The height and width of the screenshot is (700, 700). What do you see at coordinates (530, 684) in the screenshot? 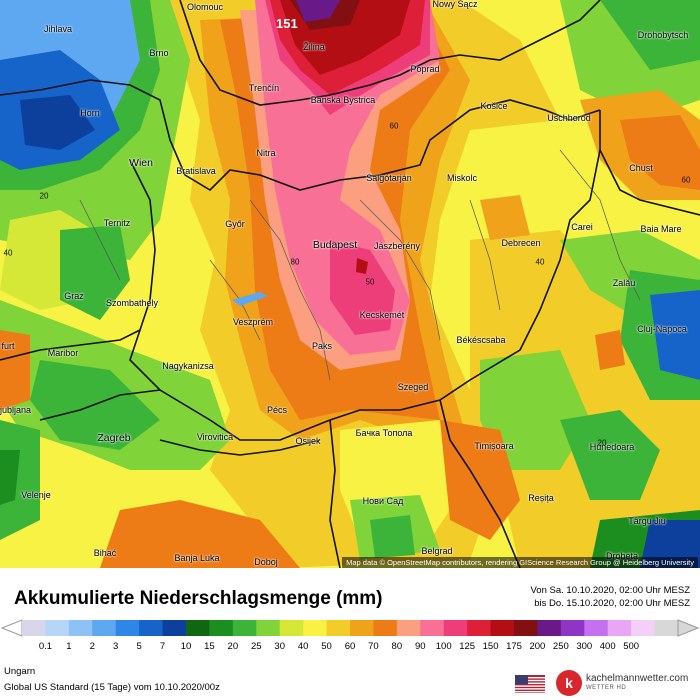
I see `us-flag-icon` at bounding box center [530, 684].